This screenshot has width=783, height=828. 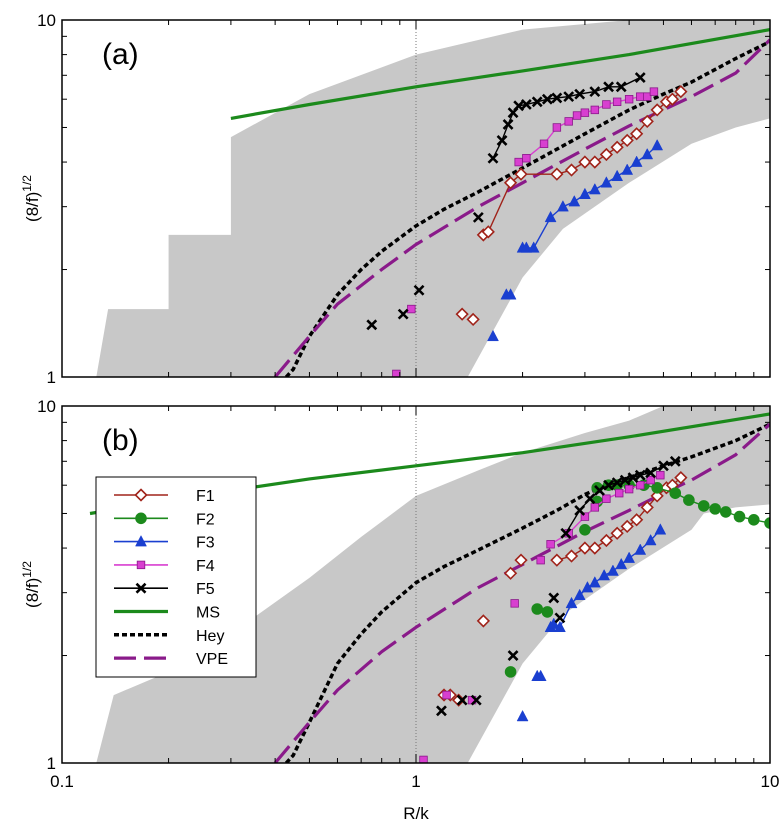 I want to click on x-axis-title: R/k, so click(x=416, y=813).